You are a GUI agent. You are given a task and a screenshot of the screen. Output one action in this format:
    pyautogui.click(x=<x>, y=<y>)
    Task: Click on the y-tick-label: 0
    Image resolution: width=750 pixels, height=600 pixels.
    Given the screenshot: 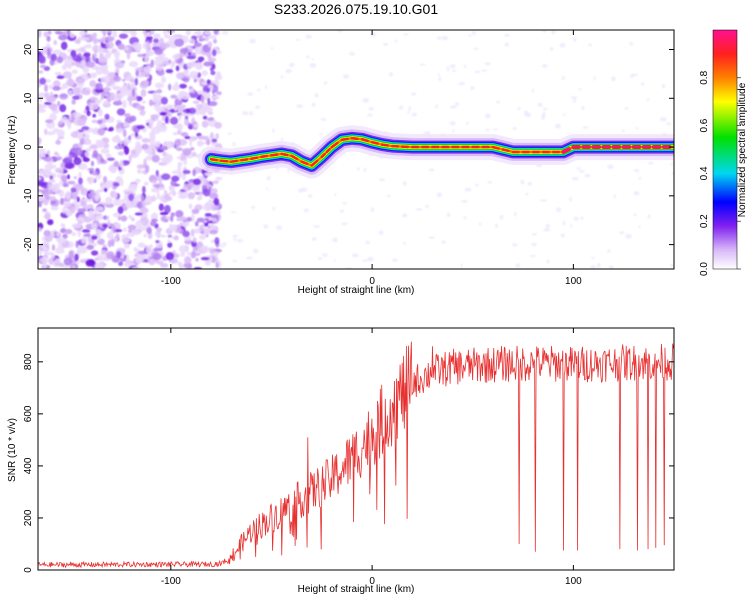 What is the action you would take?
    pyautogui.click(x=28, y=570)
    